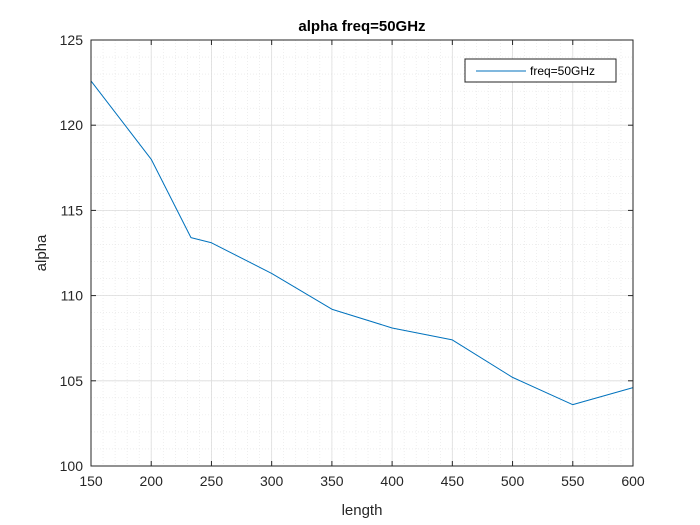 This screenshot has height=525, width=700. I want to click on legend-box, so click(540, 70).